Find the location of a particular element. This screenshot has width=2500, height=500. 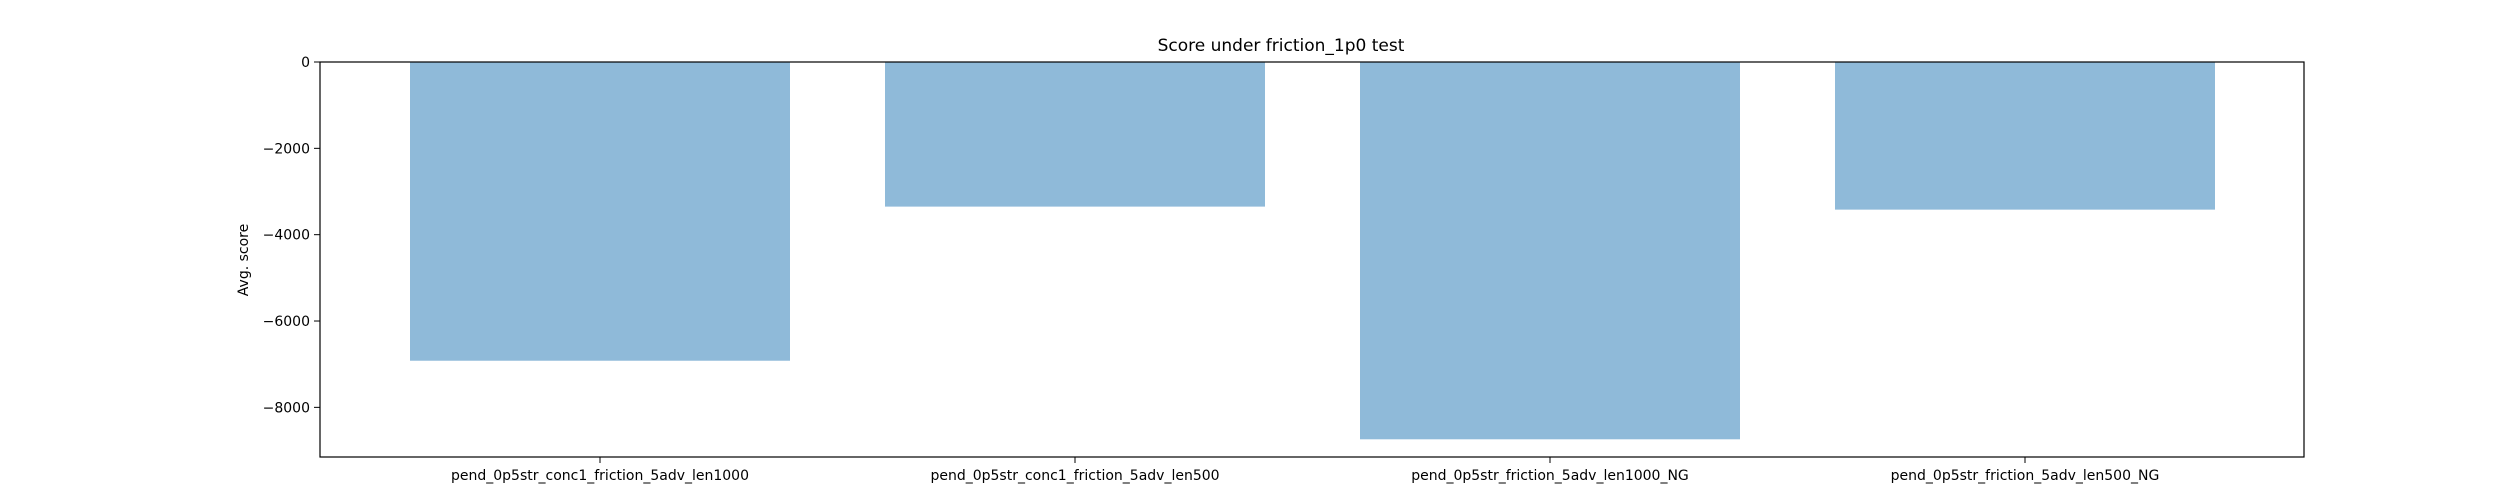

y-tick-label: −2000 is located at coordinates (286, 149).